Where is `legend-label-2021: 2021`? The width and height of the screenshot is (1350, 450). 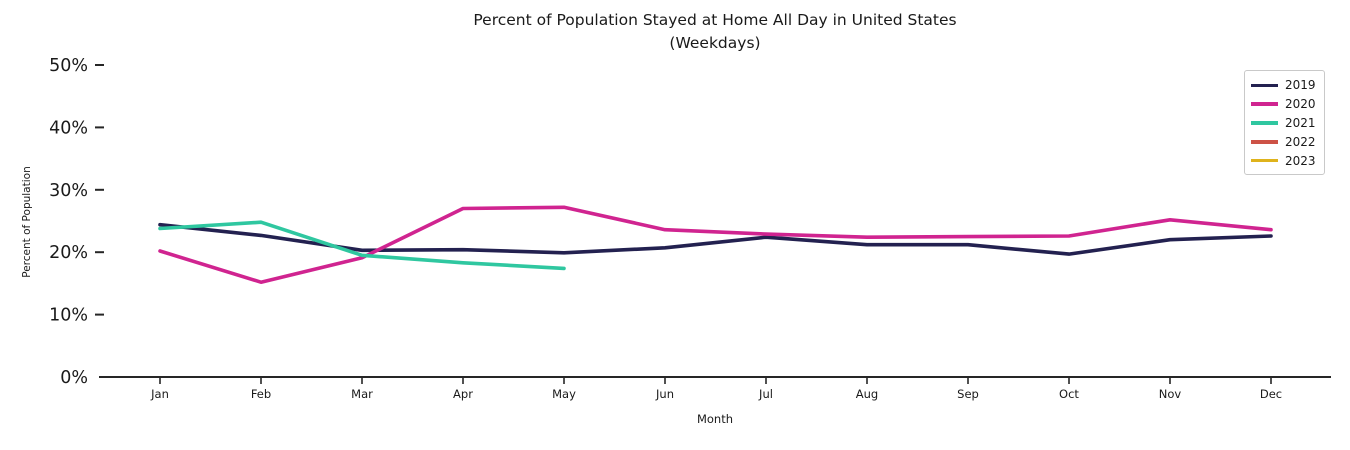 legend-label-2021: 2021 is located at coordinates (1300, 122).